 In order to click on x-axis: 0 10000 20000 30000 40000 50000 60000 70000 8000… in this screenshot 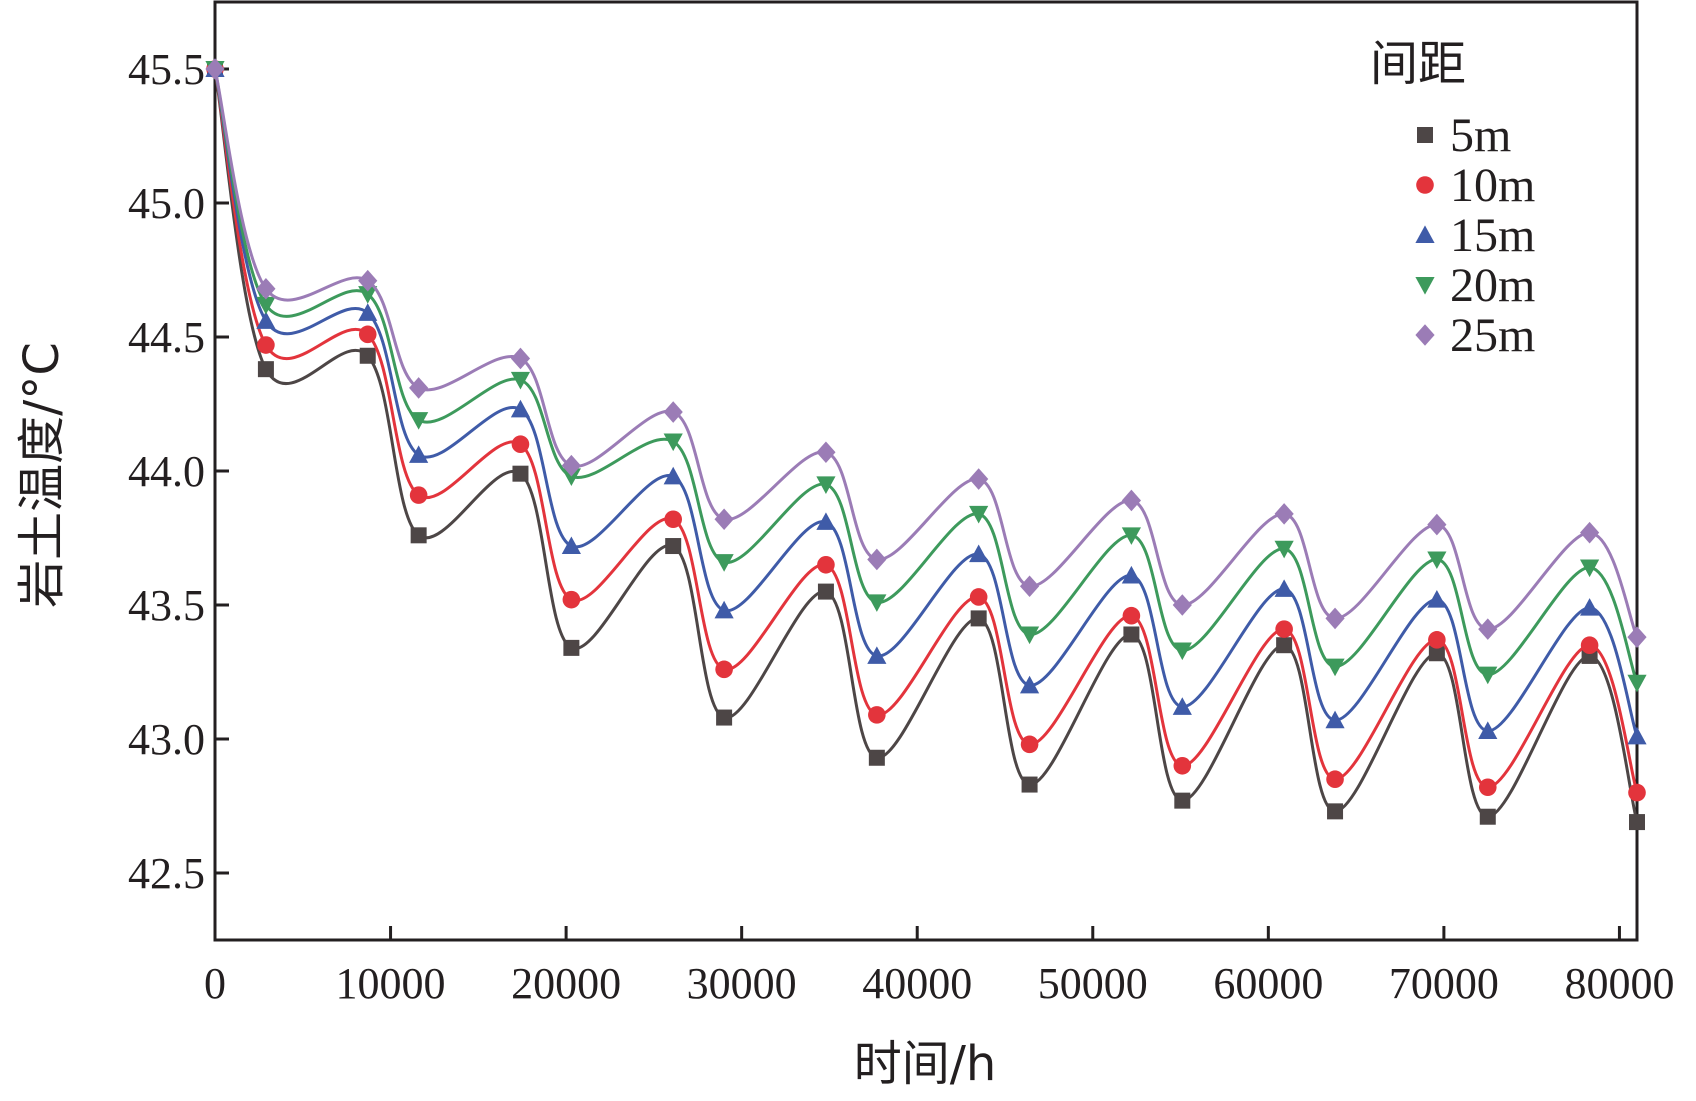, I will do `click(939, 967)`.